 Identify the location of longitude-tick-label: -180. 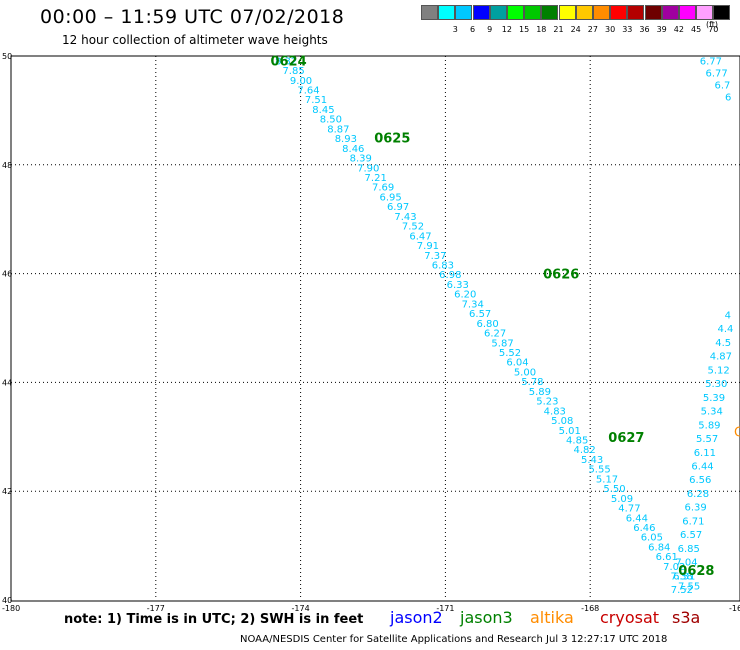
(11, 608).